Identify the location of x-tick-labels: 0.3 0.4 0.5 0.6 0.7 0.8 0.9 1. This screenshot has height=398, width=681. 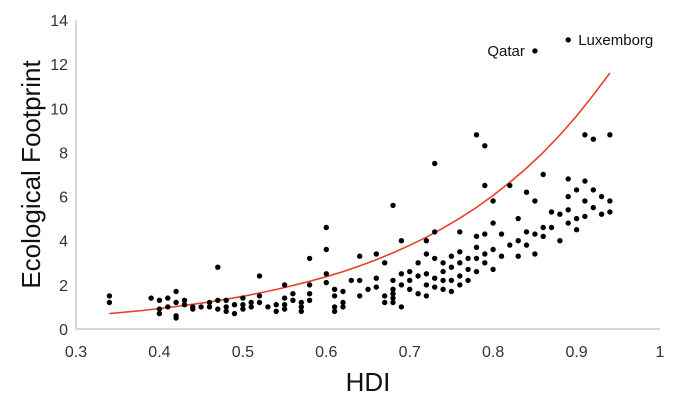
(365, 352).